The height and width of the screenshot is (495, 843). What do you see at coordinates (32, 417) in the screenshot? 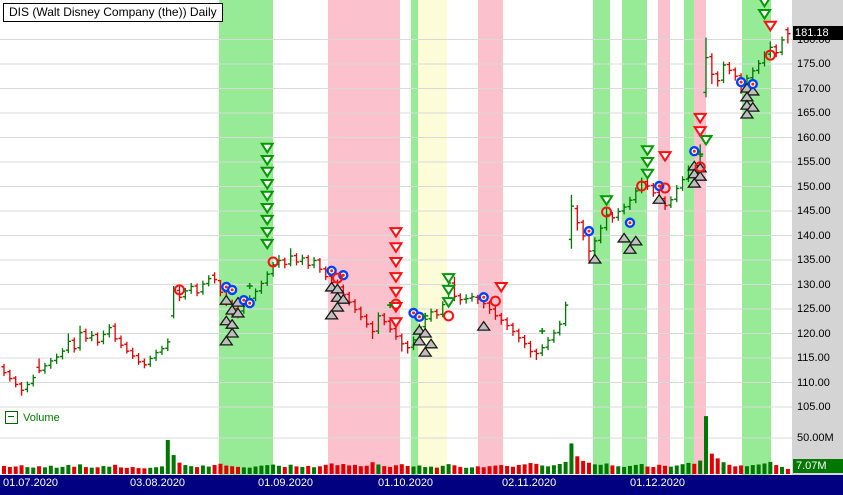
I see `volume-pane-header: Volume` at bounding box center [32, 417].